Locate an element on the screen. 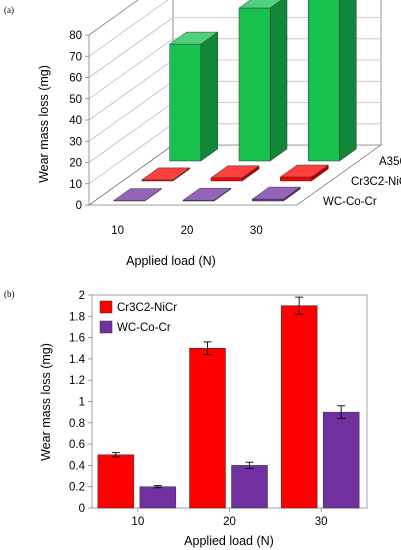  y-tick-label: 30 is located at coordinates (75, 142).